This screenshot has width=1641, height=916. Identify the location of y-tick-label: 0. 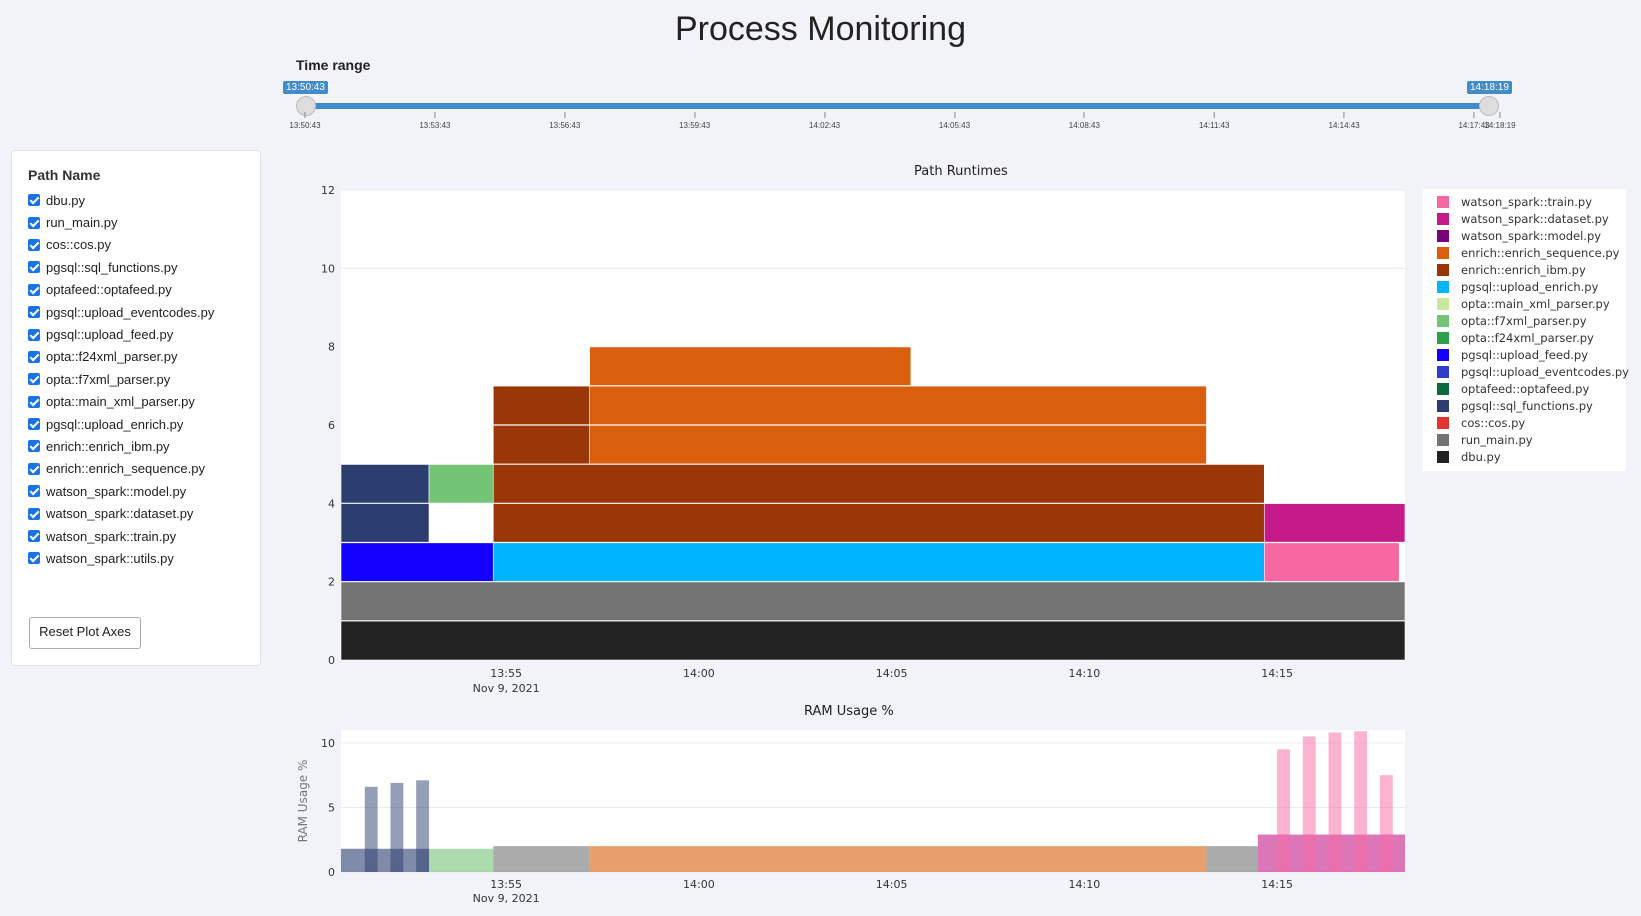
(331, 872).